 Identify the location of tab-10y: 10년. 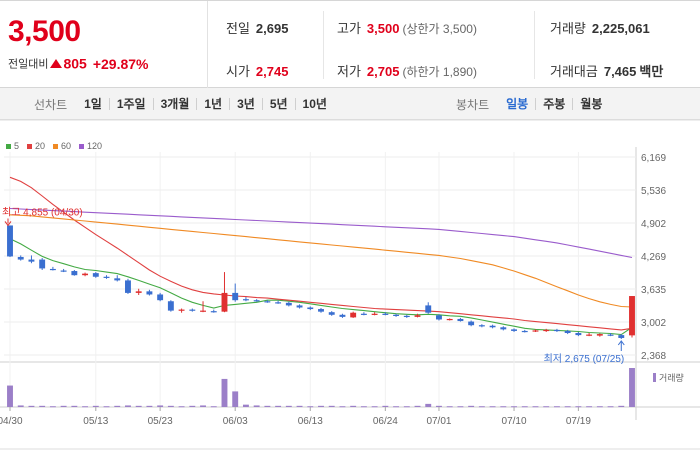
(314, 104).